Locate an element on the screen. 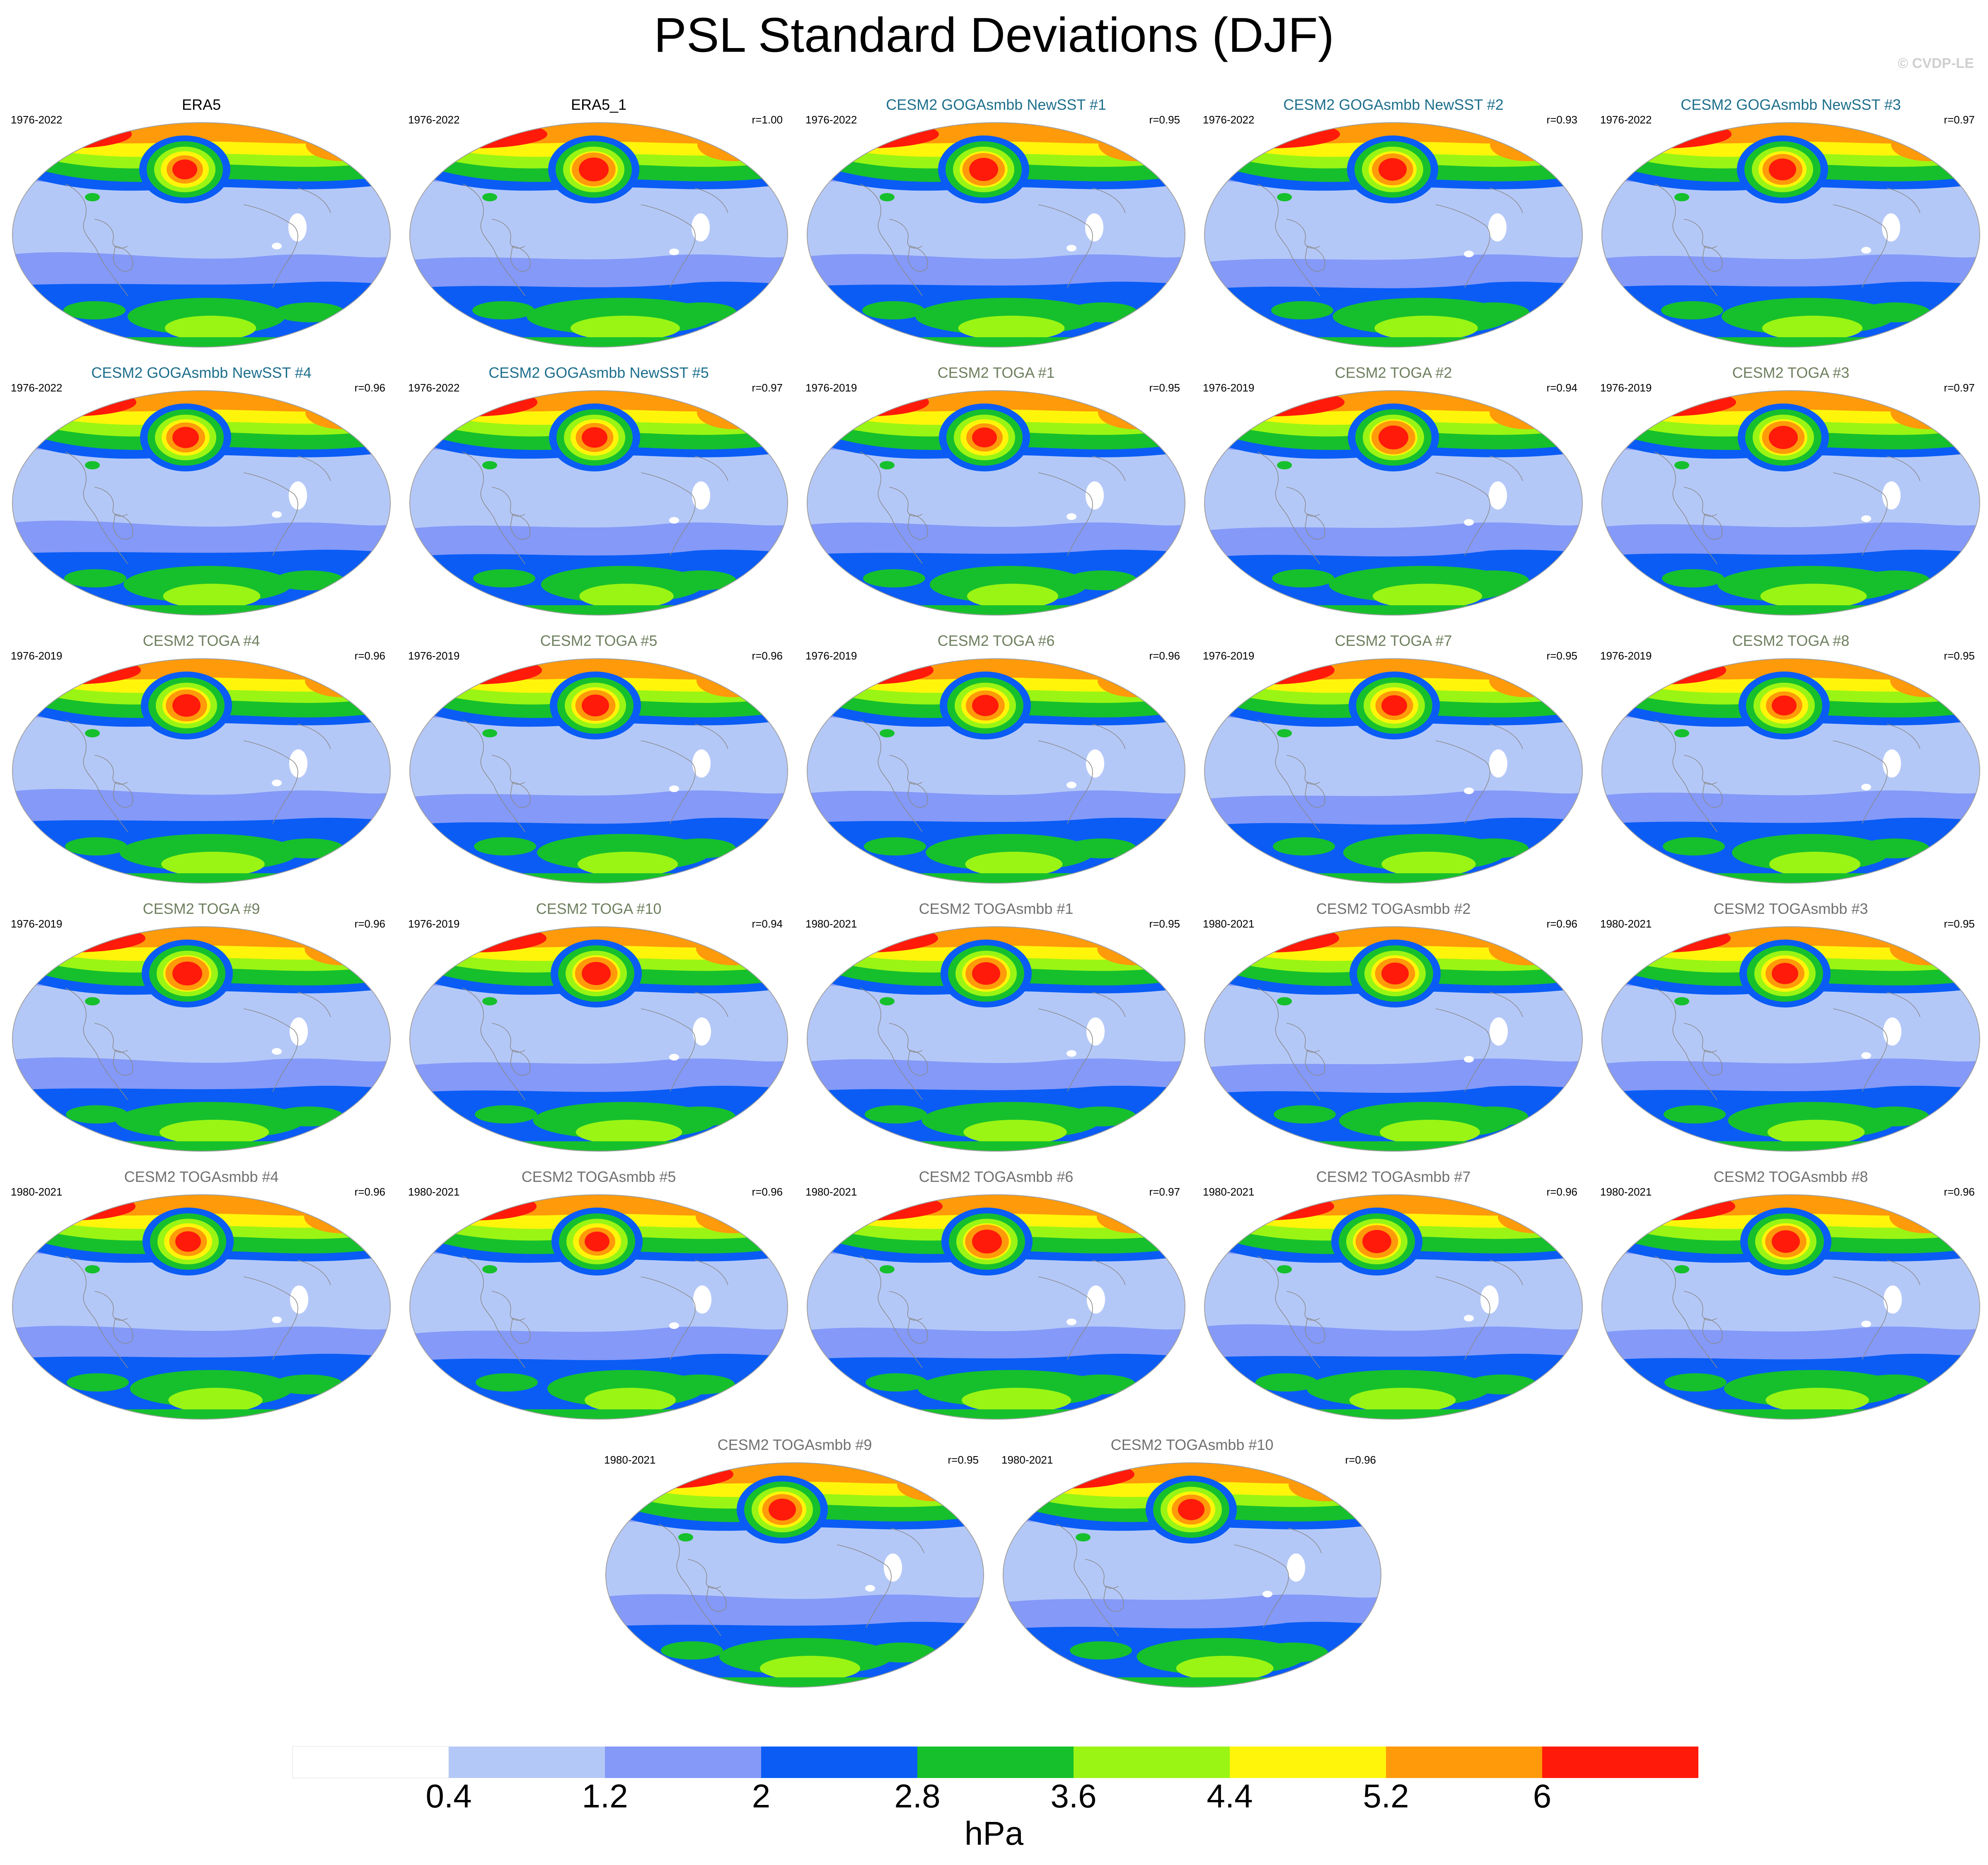  map-panel: CESM2 TOGA #8 1976-2019 r=0.95 is located at coordinates (1791, 759).